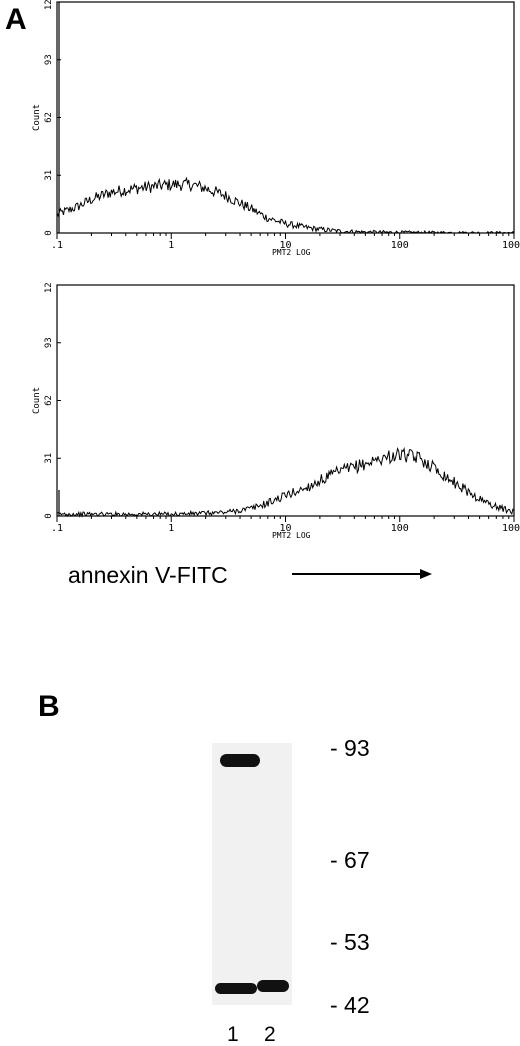 This screenshot has width=520, height=1046. I want to click on arrow-right-icon, so click(362, 574).